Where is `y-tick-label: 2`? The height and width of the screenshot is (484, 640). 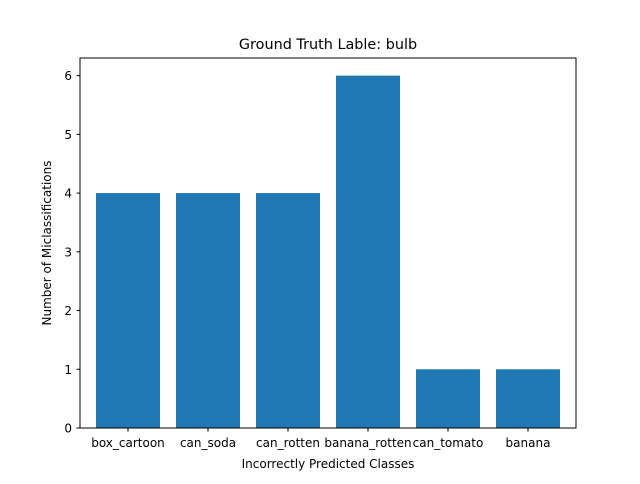
y-tick-label: 2 is located at coordinates (68, 311).